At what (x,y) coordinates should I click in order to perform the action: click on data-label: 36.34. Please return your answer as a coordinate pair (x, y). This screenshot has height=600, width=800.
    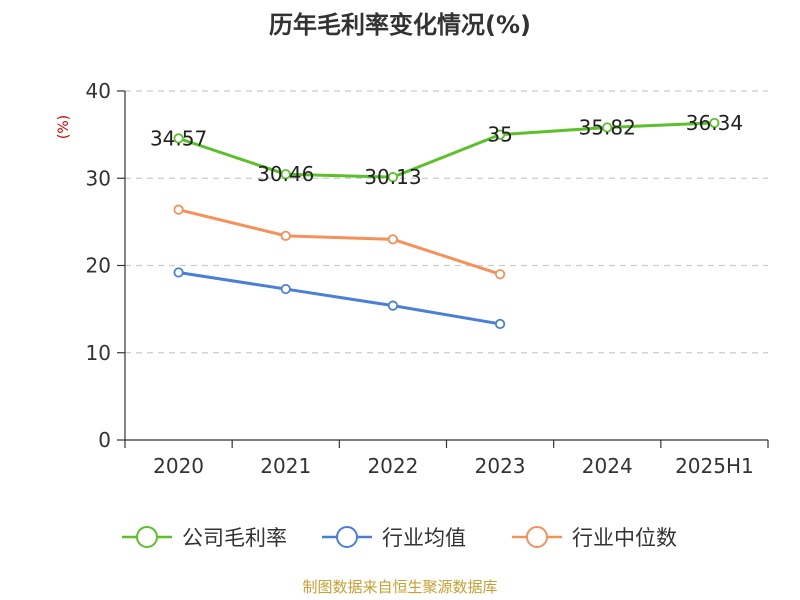
    Looking at the image, I should click on (714, 123).